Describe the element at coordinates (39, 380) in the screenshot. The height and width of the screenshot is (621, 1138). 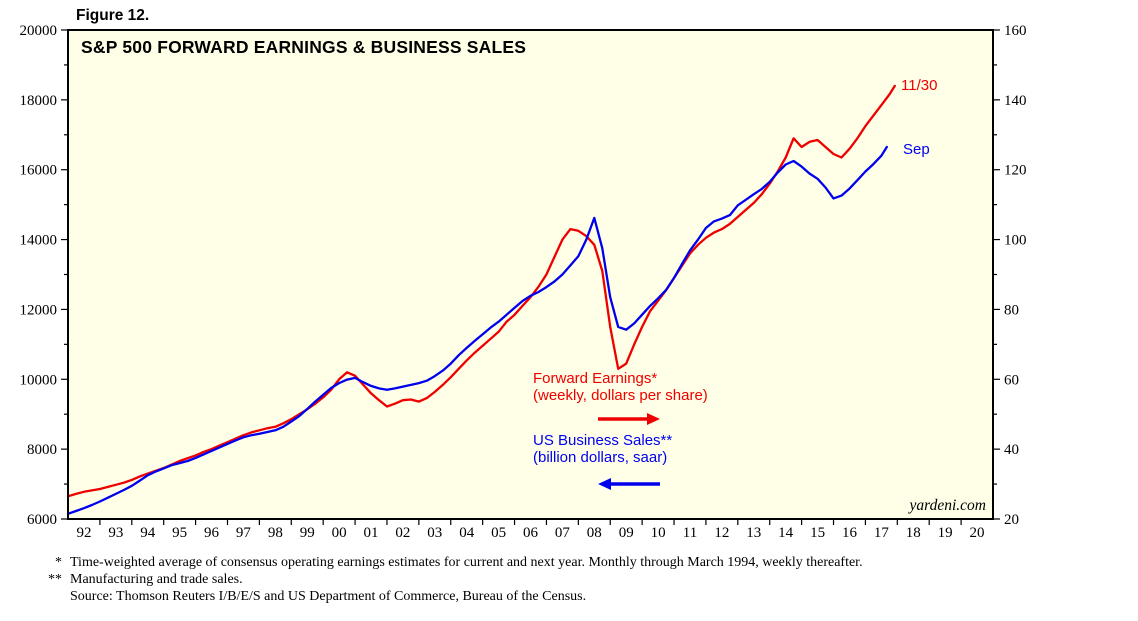
I see `left-tick-label: 10000` at that location.